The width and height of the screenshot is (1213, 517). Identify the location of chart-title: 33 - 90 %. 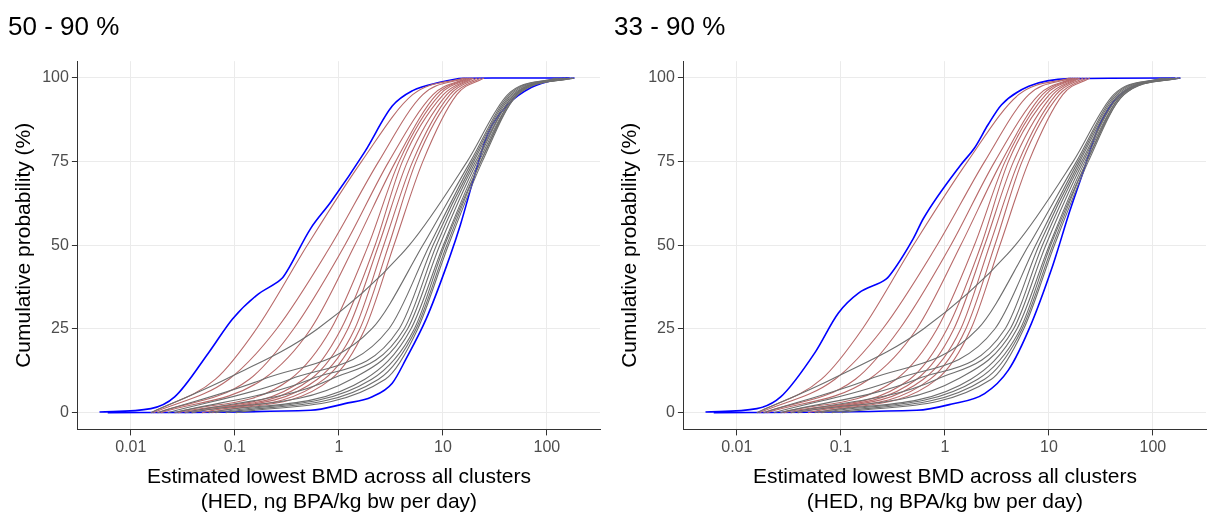
(670, 25).